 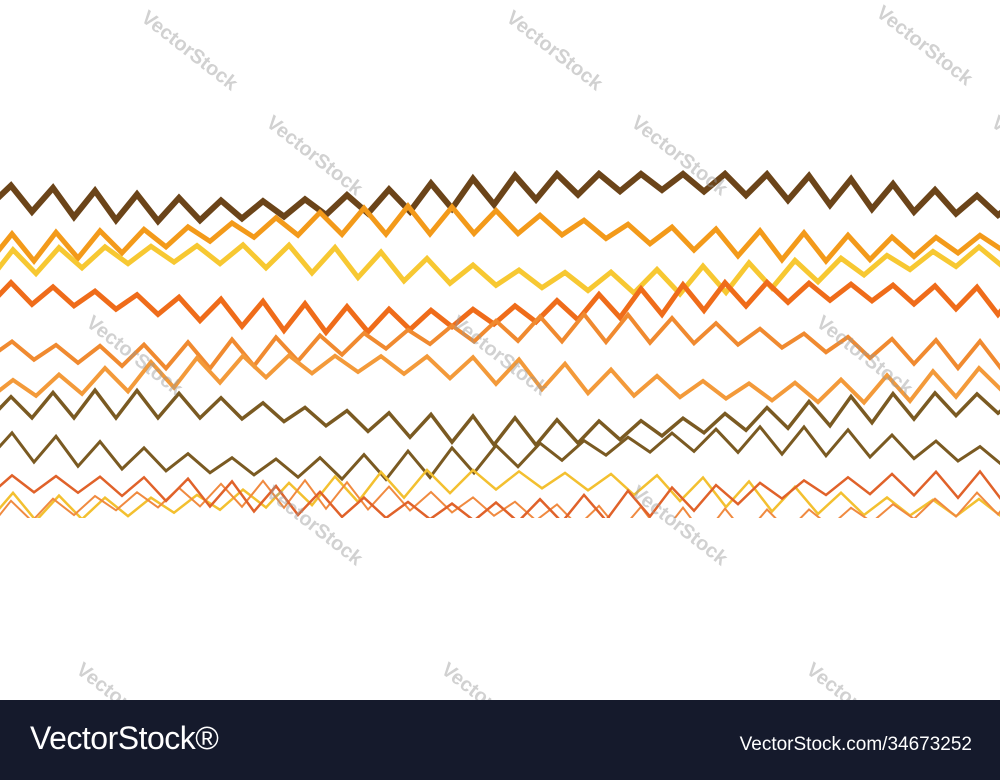 I want to click on footer-bar: VectorStock® VectorStock.com/34673252, so click(x=500, y=740).